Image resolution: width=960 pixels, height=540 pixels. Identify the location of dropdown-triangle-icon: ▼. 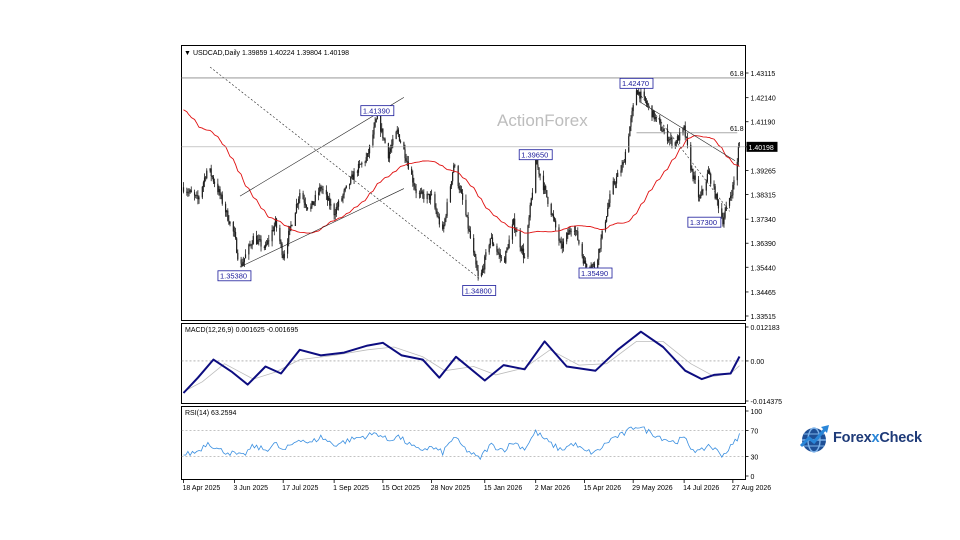
(187, 53).